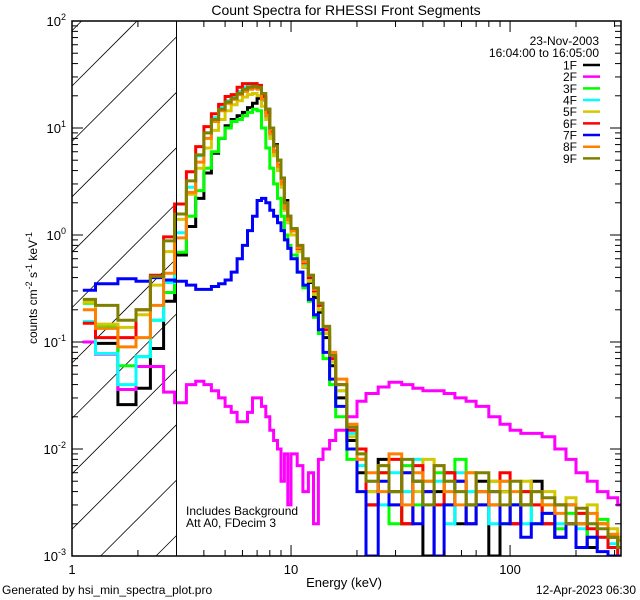 This screenshot has height=600, width=640. I want to click on x-tick-labels: 1 10 100, so click(294, 569).